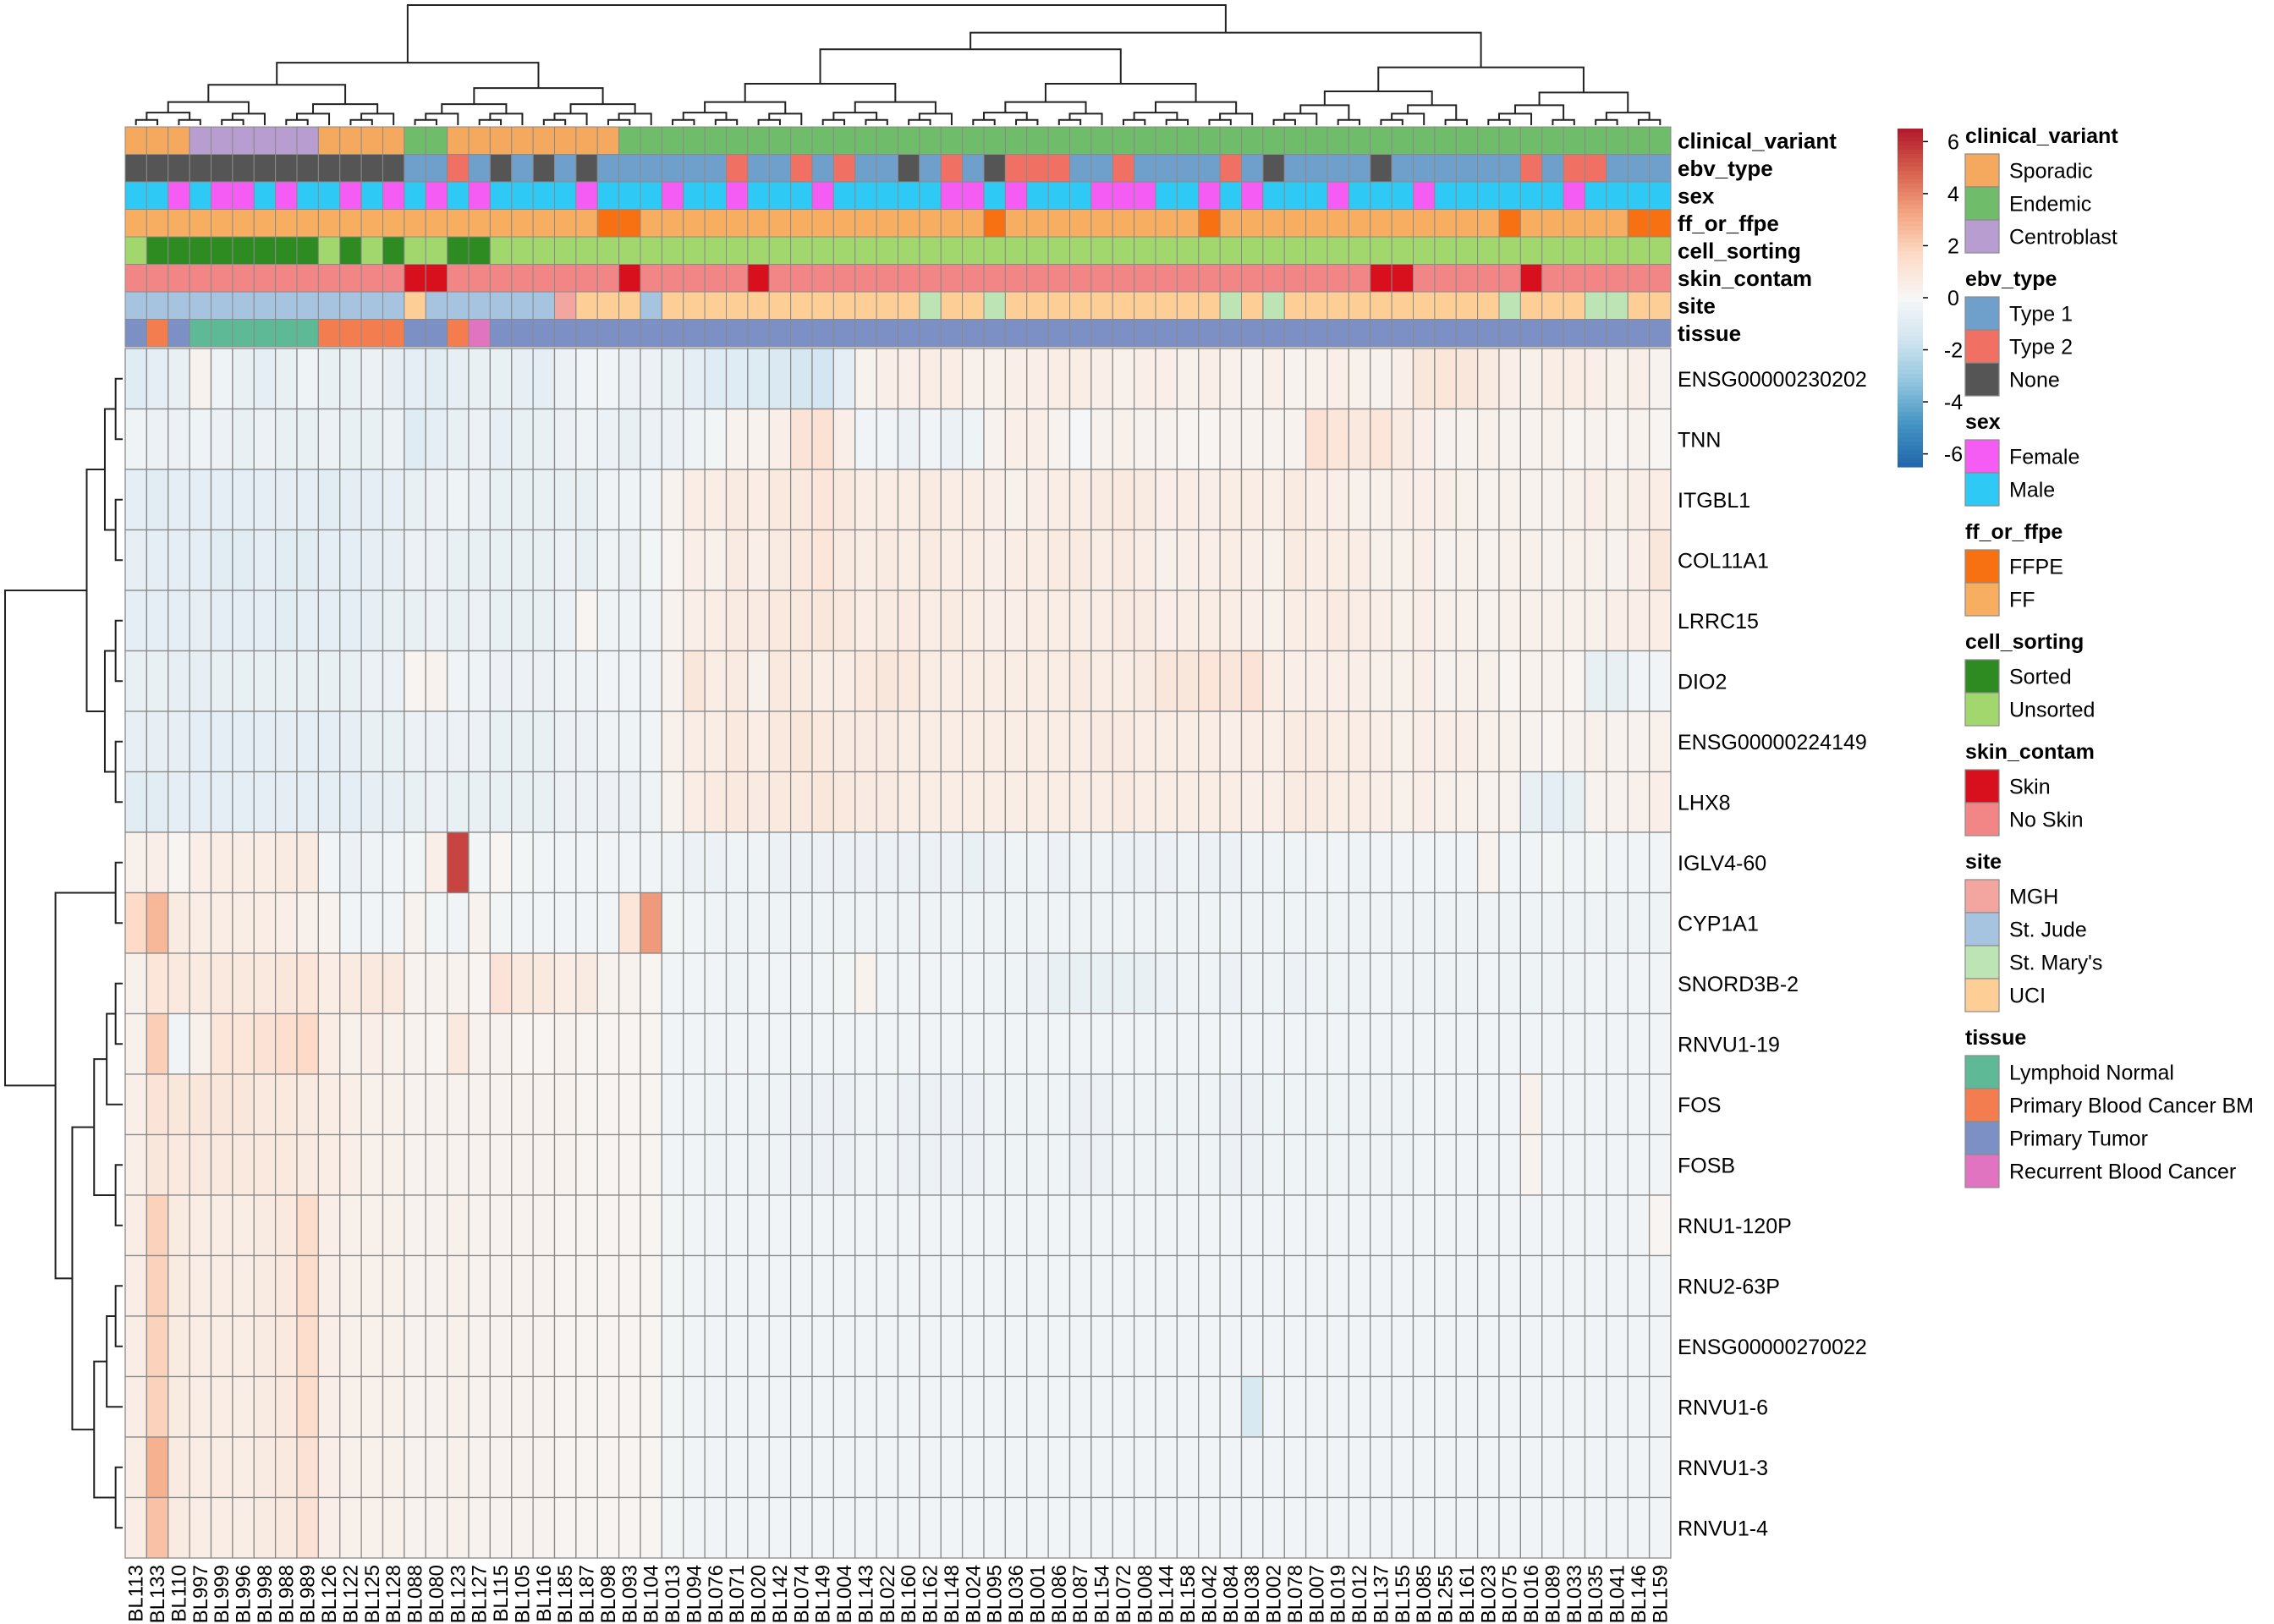 Image resolution: width=2274 pixels, height=1624 pixels. I want to click on sample-label: BL022, so click(888, 1594).